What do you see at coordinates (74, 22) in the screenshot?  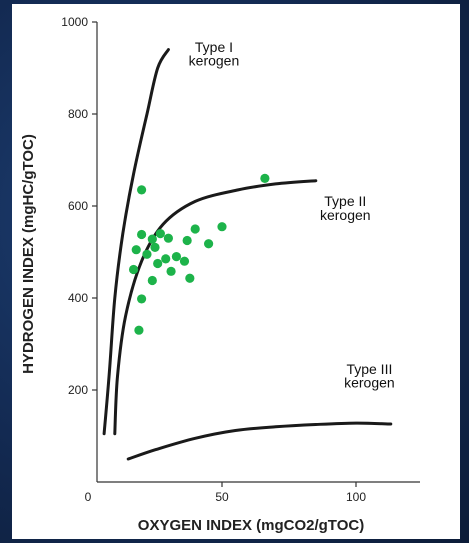 I see `y-tick-label: 1000` at bounding box center [74, 22].